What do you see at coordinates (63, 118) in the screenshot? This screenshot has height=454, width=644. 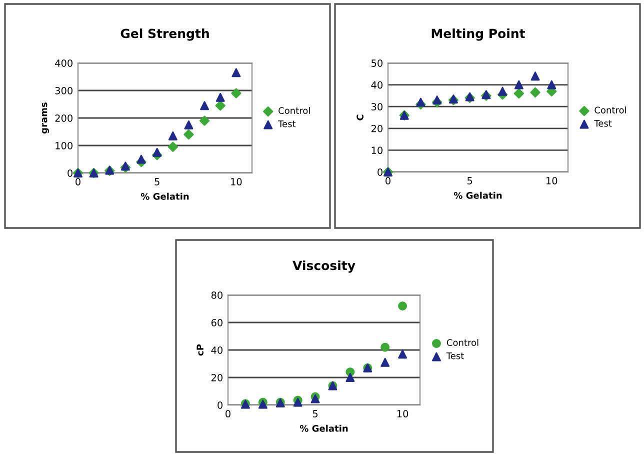 I see `y-tick-label: 200` at bounding box center [63, 118].